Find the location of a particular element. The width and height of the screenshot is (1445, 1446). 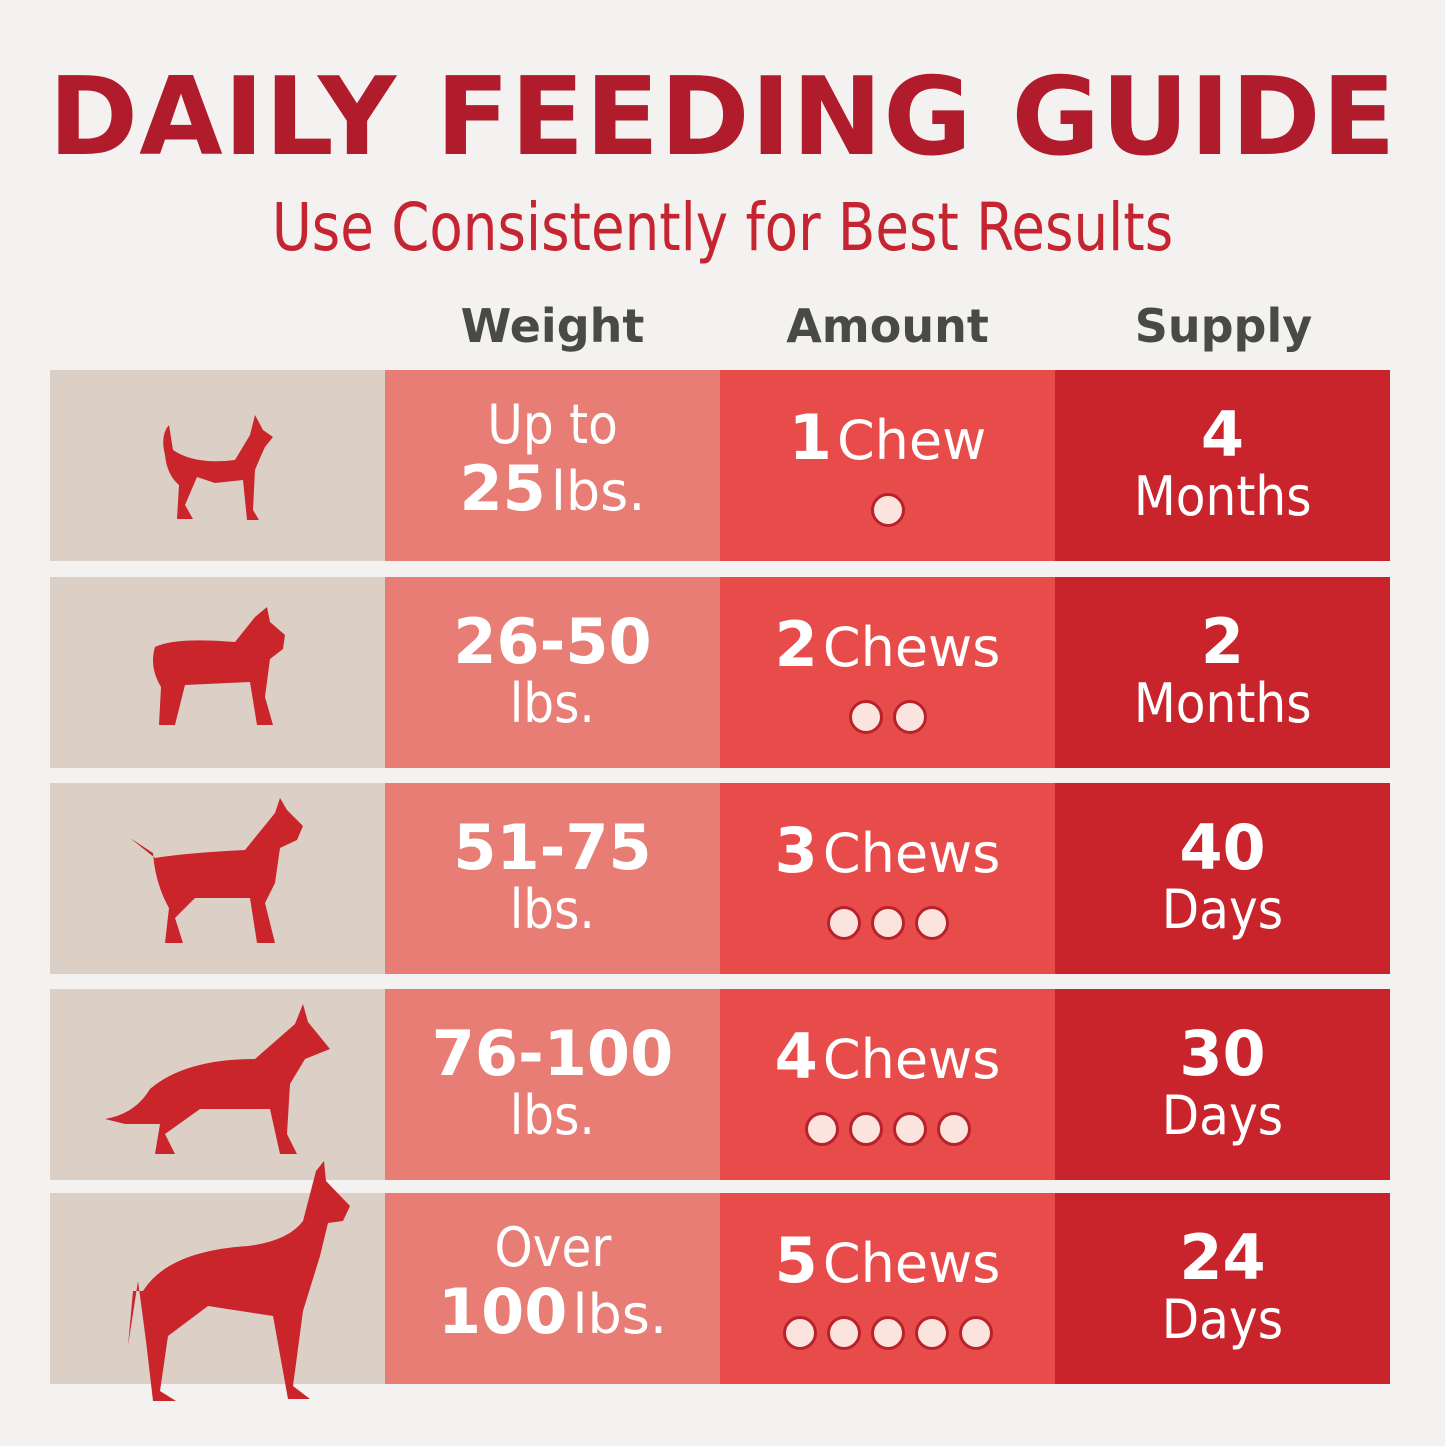

weight-cell: Over 100 lbs. is located at coordinates (552, 1288).